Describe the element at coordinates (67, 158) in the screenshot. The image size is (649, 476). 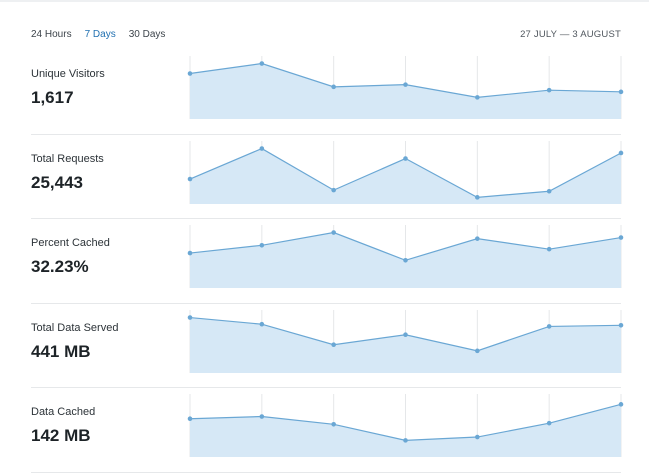
I see `stat-label: Total Requests` at that location.